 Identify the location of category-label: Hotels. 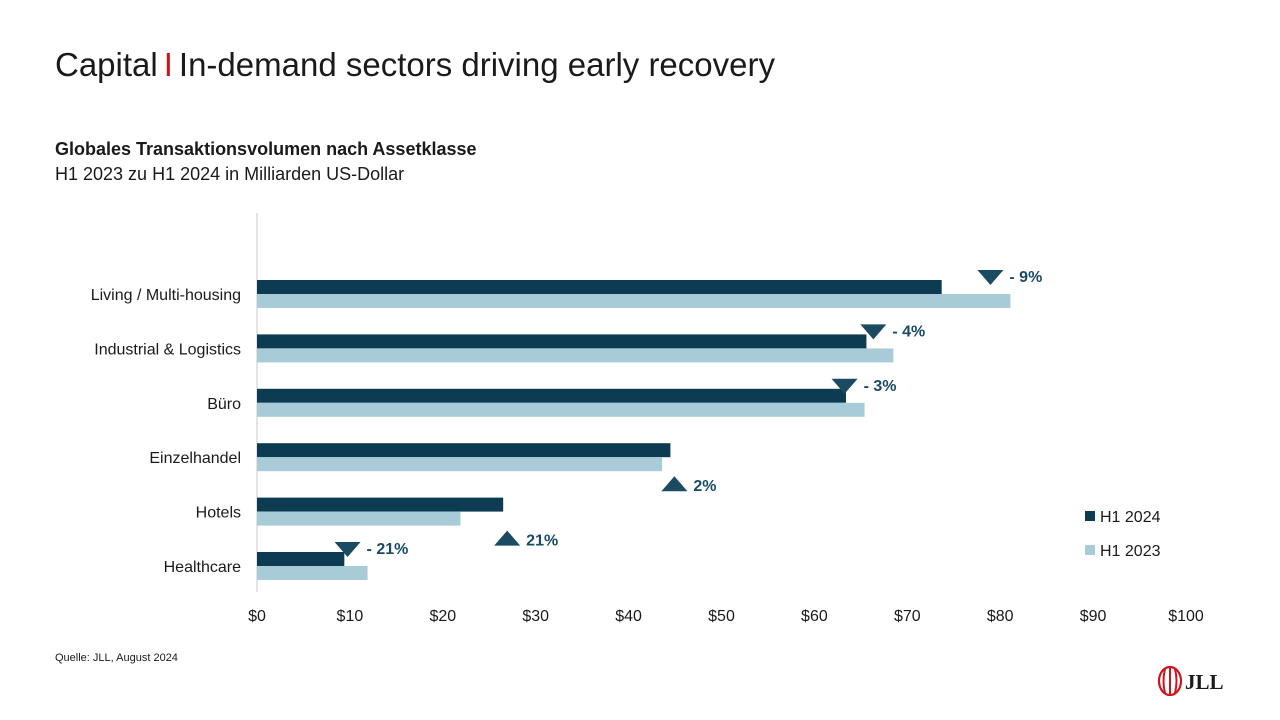
(218, 513).